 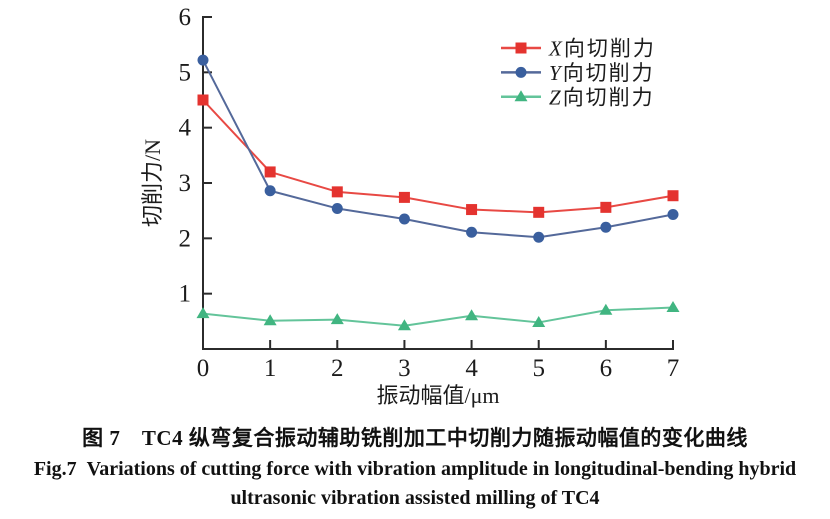 What do you see at coordinates (152, 183) in the screenshot?
I see `y-axis-label: 切削力/N` at bounding box center [152, 183].